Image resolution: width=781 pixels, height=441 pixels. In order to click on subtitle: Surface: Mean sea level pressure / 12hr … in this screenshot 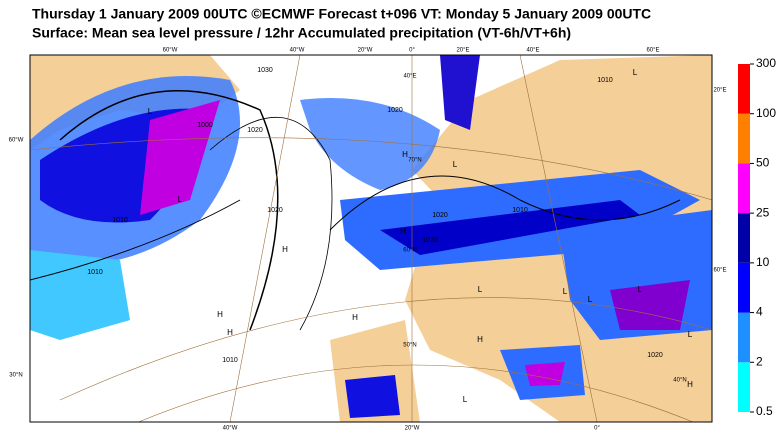, I will do `click(301, 33)`.